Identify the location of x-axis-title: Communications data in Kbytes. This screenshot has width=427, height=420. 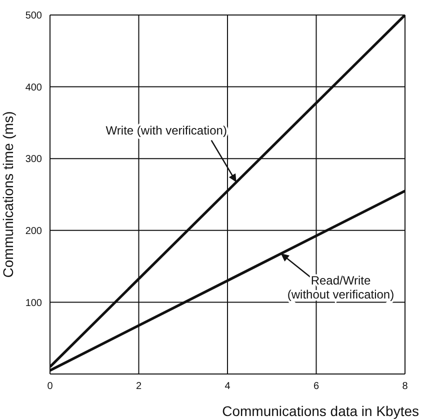
(320, 411).